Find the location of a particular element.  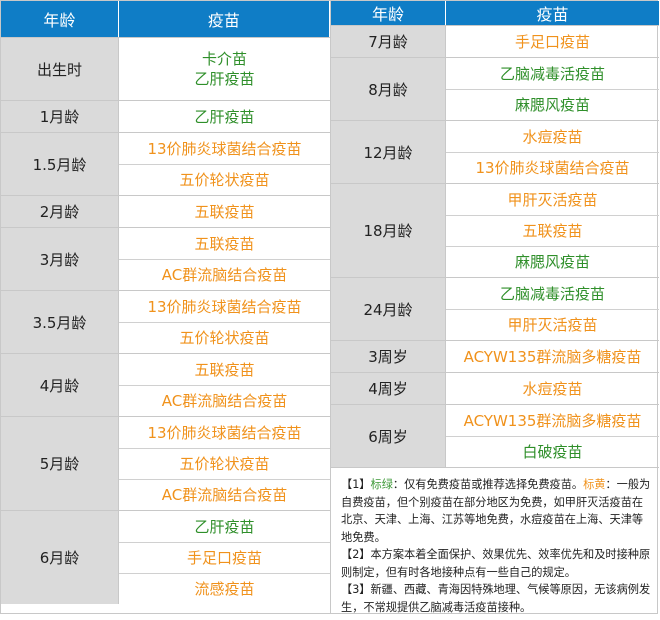

age-group: 1.5月龄 13价肺炎球菌结合疫苗五价轮状疫苗 is located at coordinates (165, 163).